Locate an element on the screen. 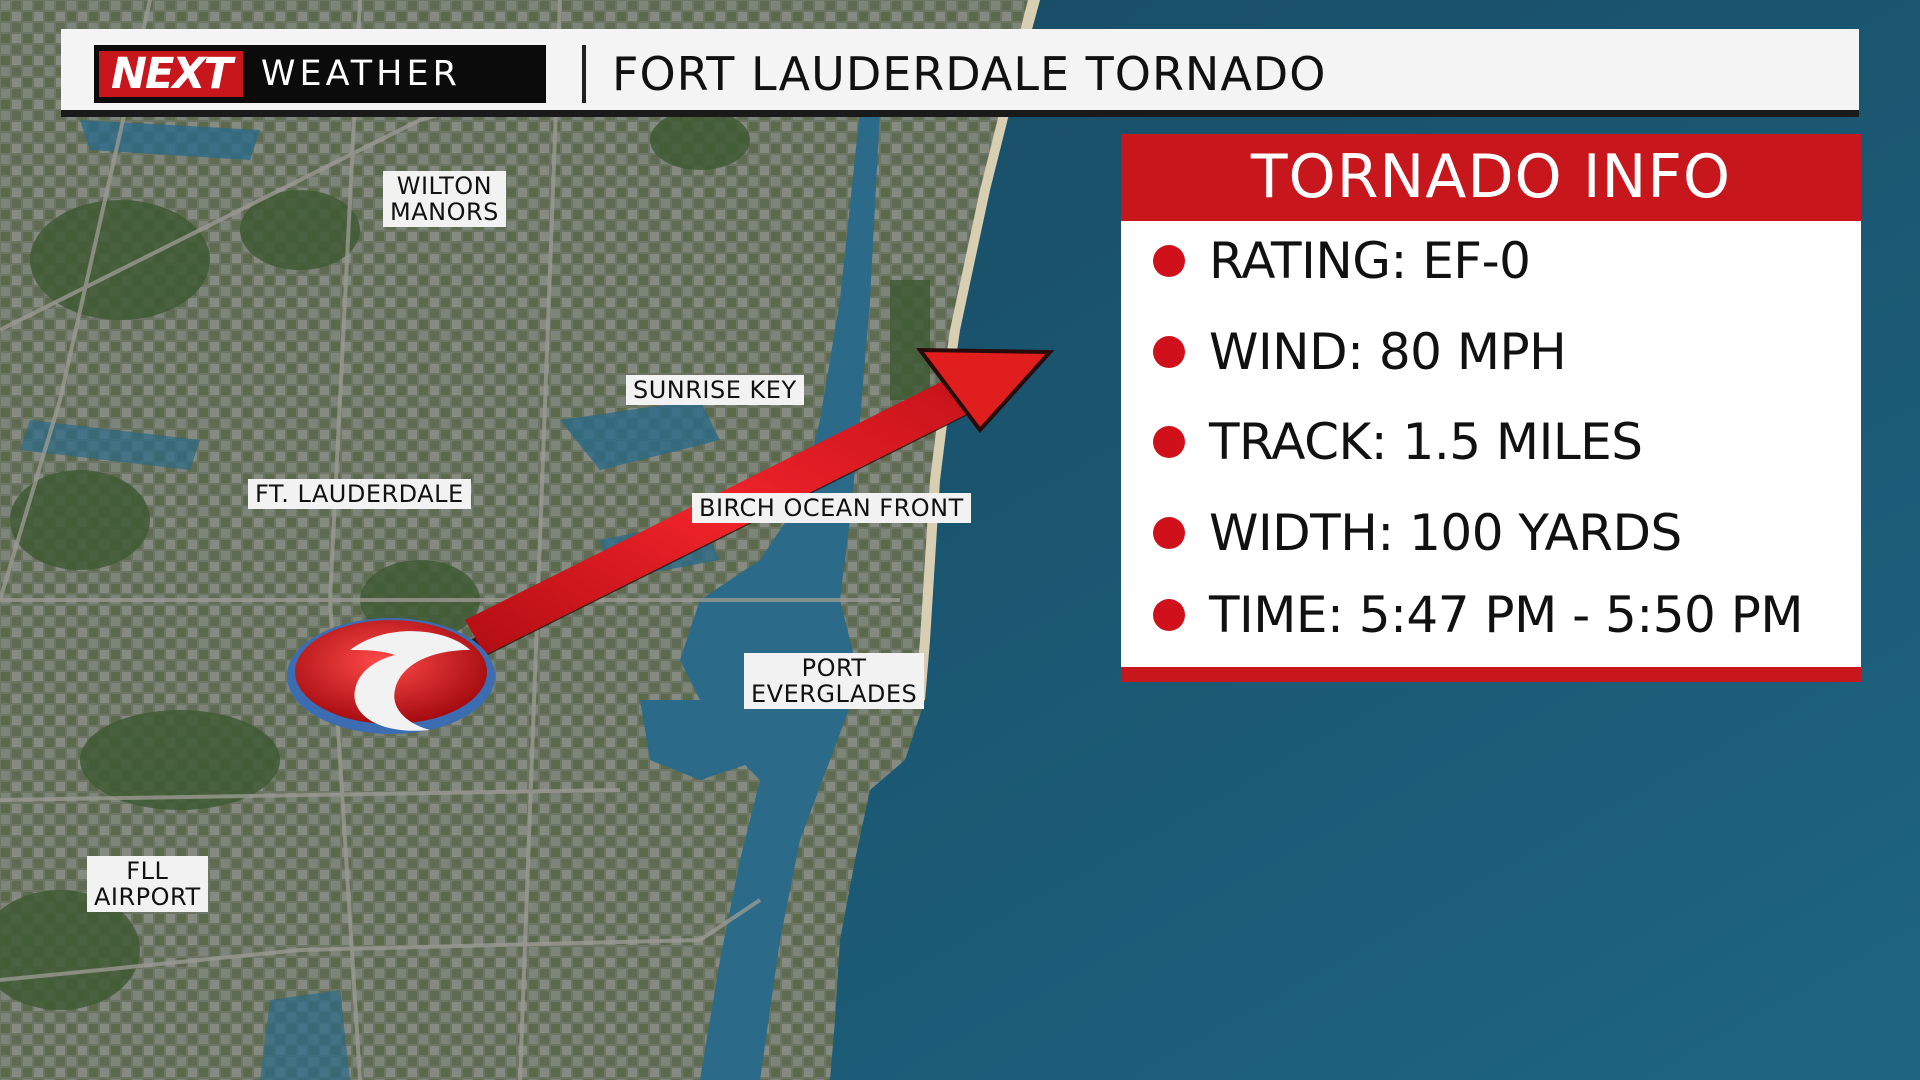 The image size is (1920, 1080). next-weather-logo: NEXT WEATHER is located at coordinates (320, 74).